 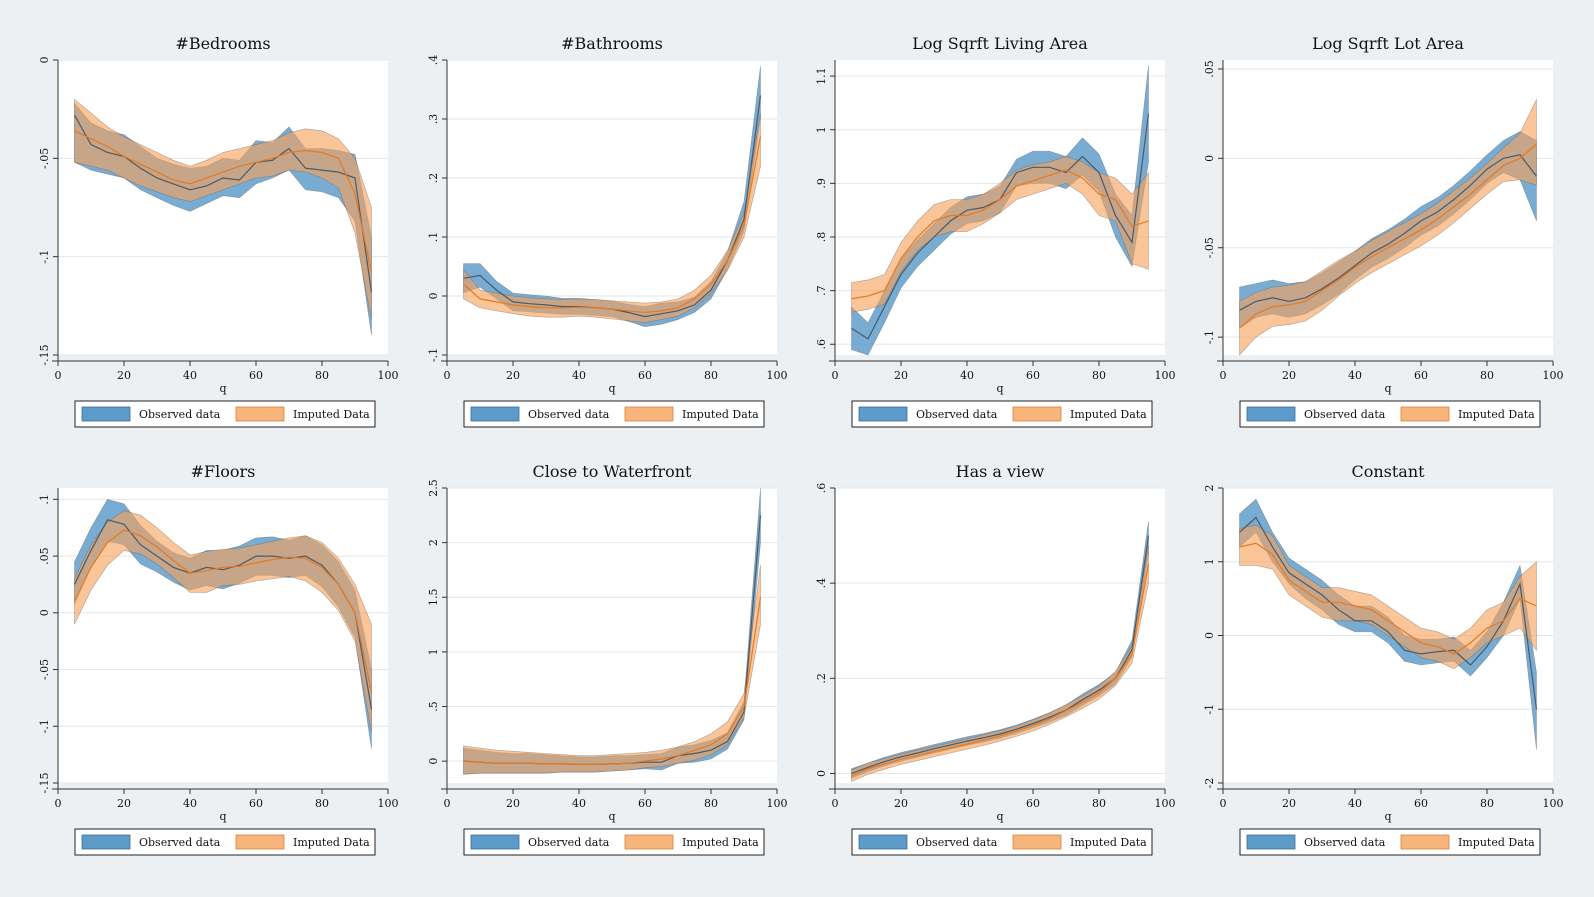 What do you see at coordinates (44, 354) in the screenshot?
I see `y-tick-label: -.15` at bounding box center [44, 354].